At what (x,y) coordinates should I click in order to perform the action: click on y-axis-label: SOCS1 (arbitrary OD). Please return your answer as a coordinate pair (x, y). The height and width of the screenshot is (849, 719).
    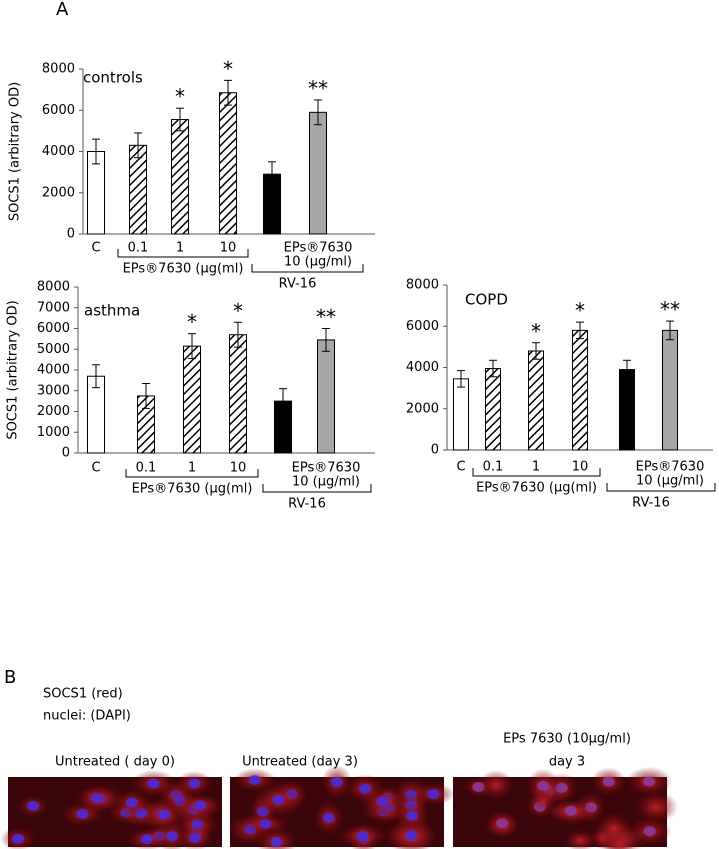
    Looking at the image, I should click on (15, 151).